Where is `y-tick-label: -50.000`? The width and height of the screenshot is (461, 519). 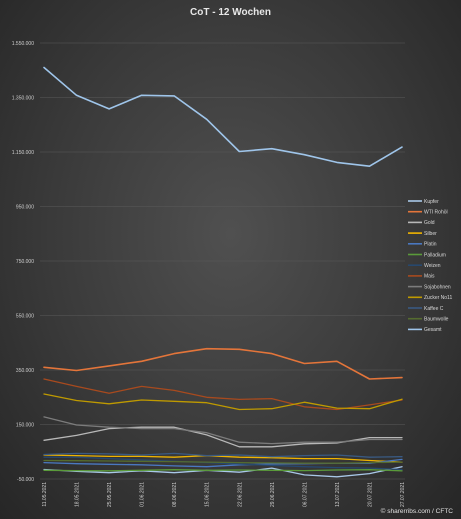 y-tick-label: -50.000 is located at coordinates (25, 480).